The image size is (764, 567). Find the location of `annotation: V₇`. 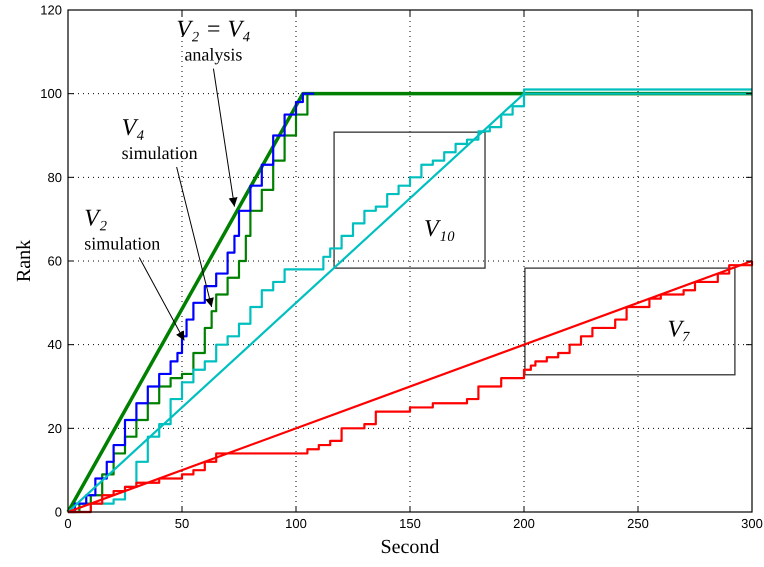

annotation: V₇ is located at coordinates (679, 329).